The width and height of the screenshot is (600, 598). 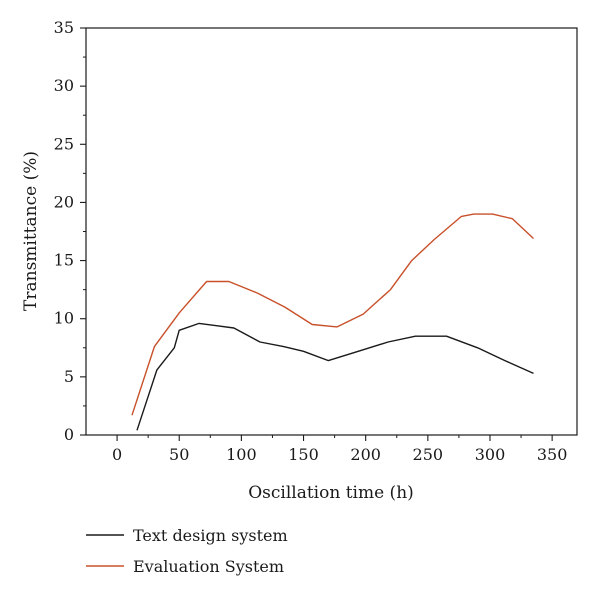 What do you see at coordinates (64, 27) in the screenshot?
I see `y-tick-label: 35` at bounding box center [64, 27].